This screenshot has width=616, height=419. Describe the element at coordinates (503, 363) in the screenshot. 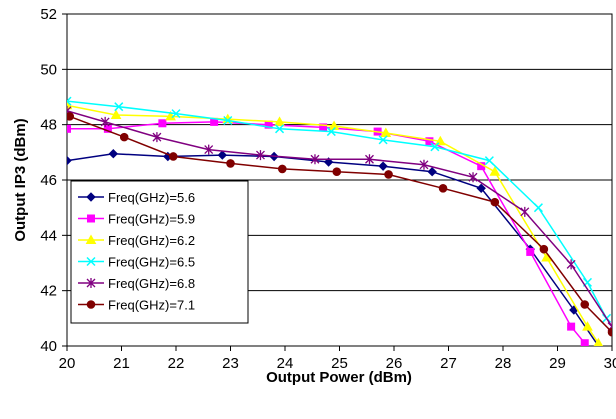

I see `x-tick-label: 28` at that location.